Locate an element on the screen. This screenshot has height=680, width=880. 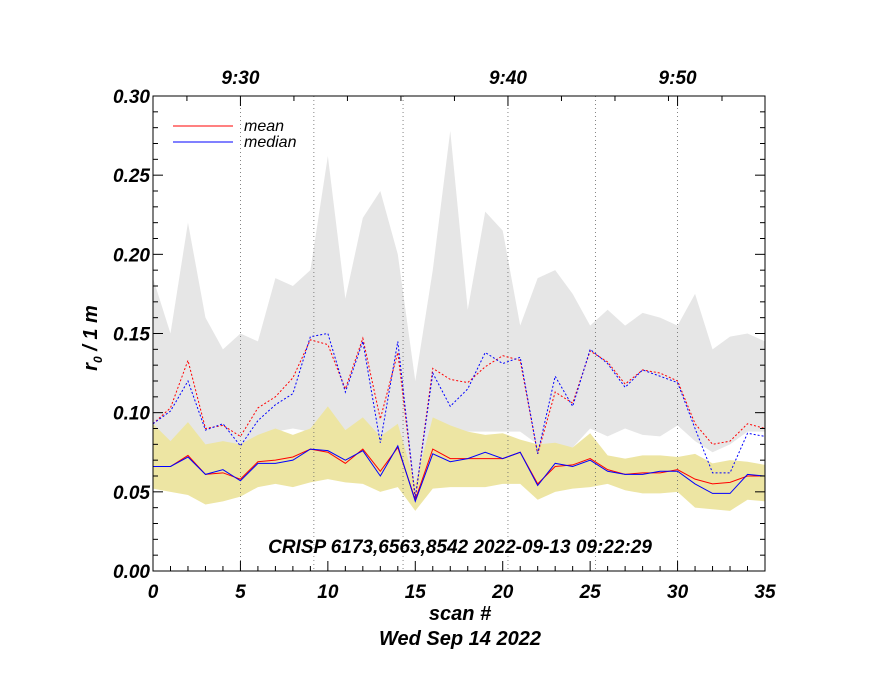
x-tick-label-6: 30 is located at coordinates (678, 592).